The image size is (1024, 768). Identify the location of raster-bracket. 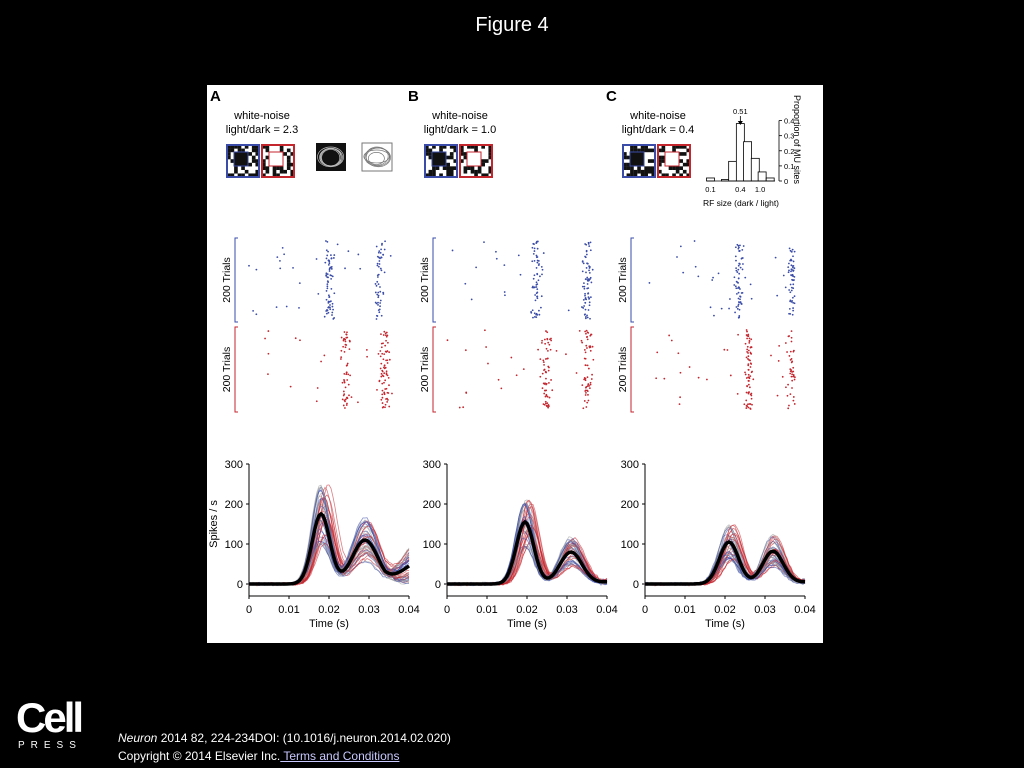
(236, 280).